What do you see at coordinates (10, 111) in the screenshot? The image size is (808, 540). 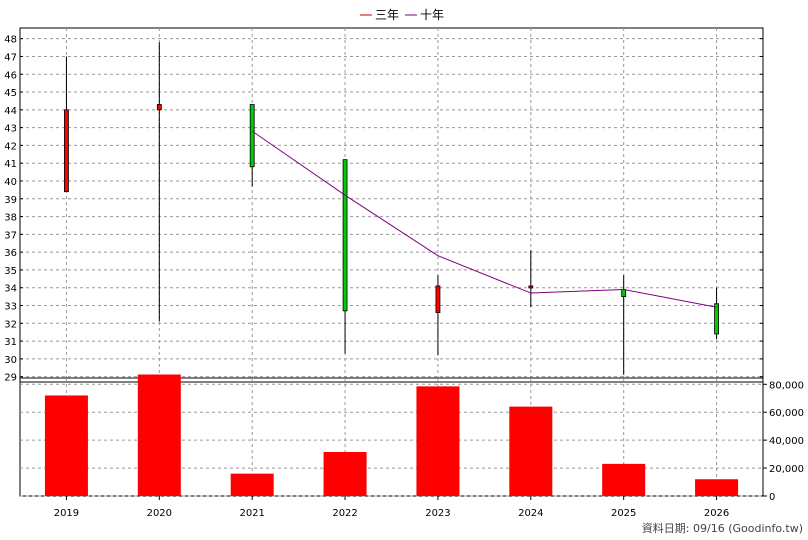 I see `price-tick-label: 44` at bounding box center [10, 111].